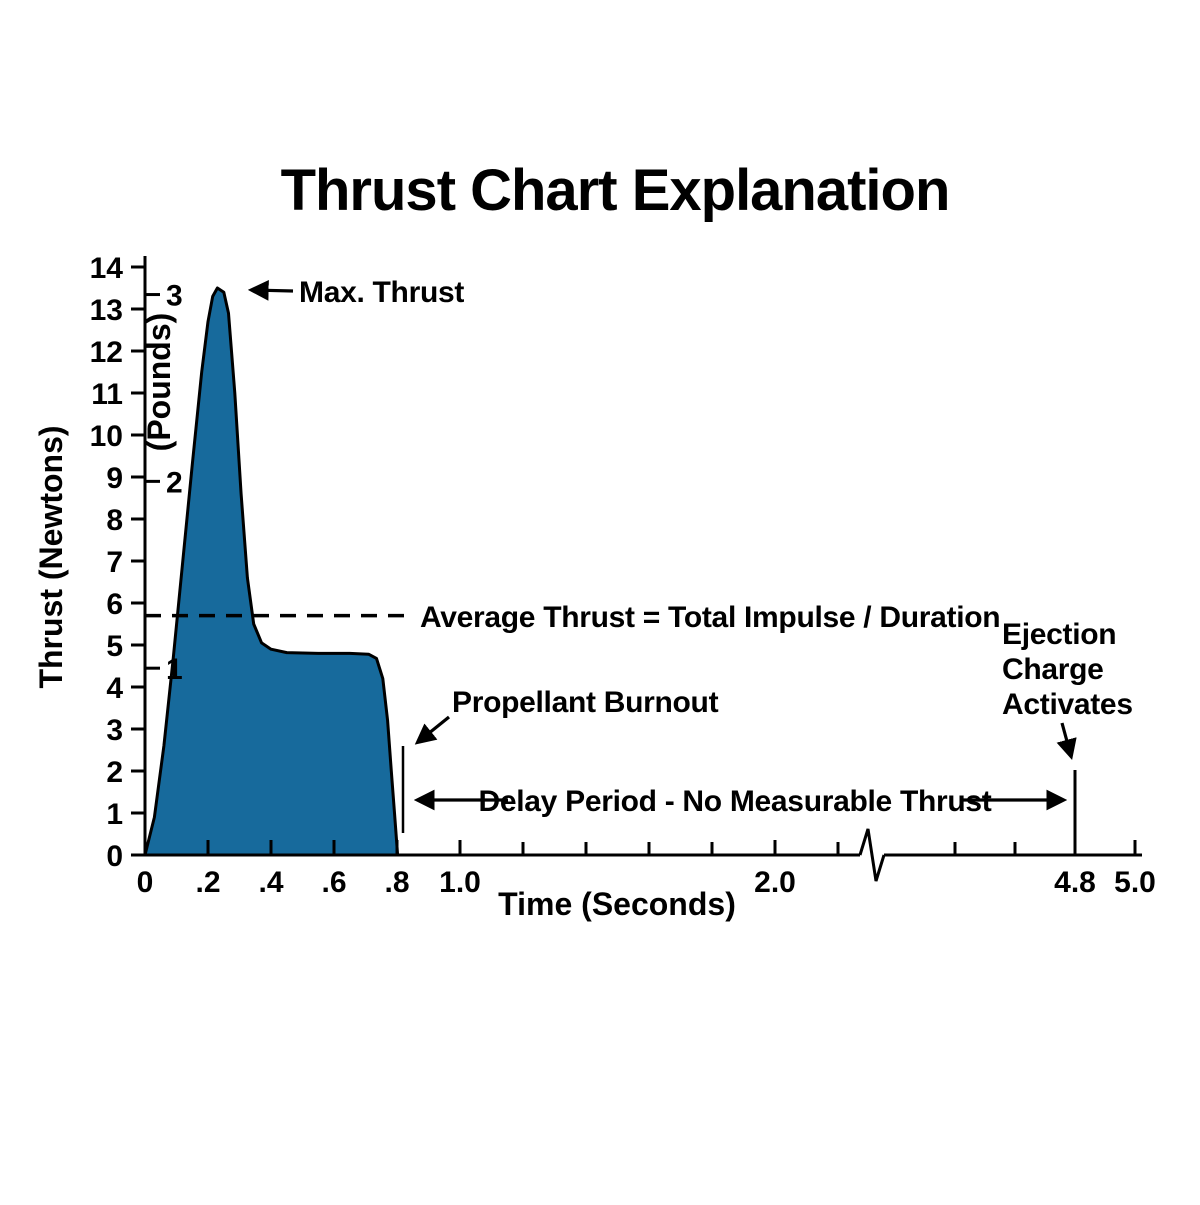  I want to click on ejection-charge-annotation: Ejection Charge Activates, so click(1067, 736).